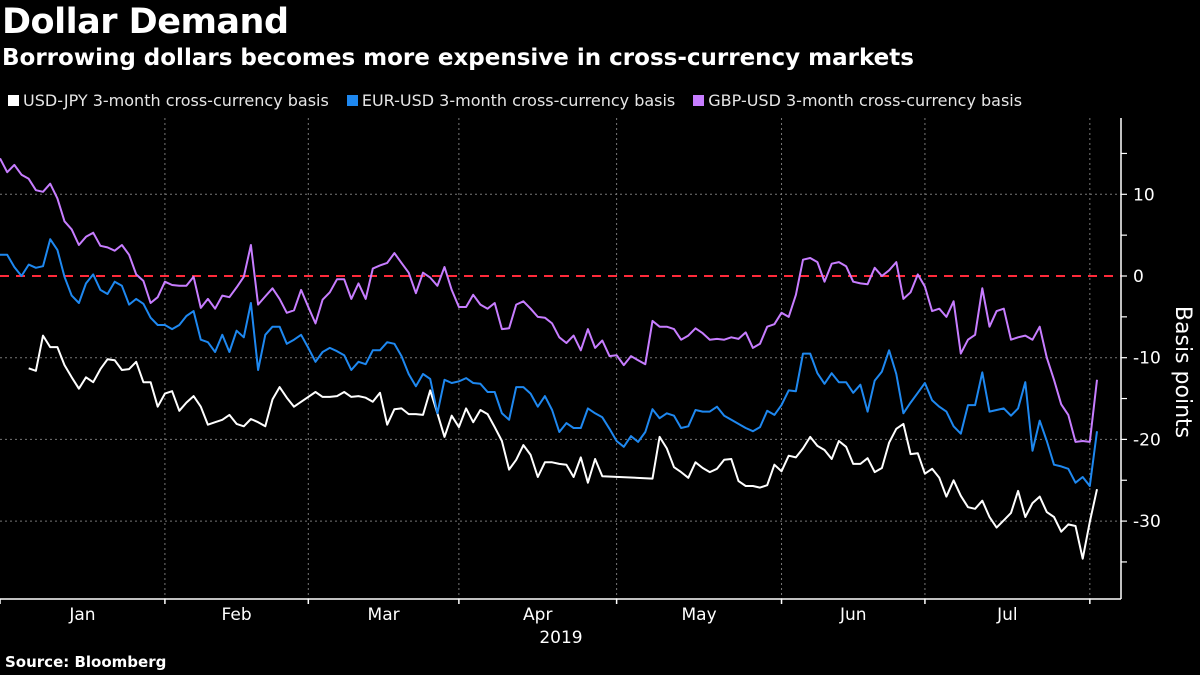 This screenshot has height=675, width=1200. I want to click on legend-label-eur-usd: EUR-USD 3-month cross-currency basis, so click(518, 100).